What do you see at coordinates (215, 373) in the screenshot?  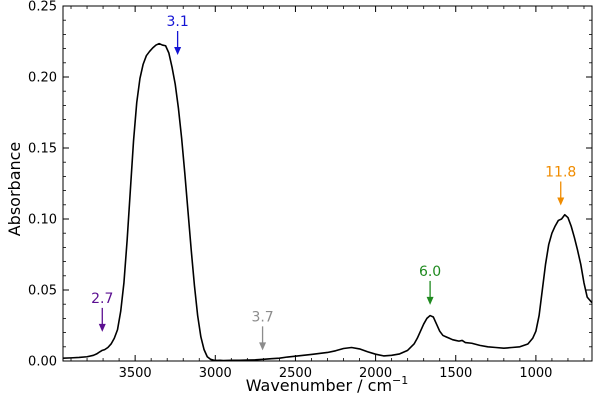 I see `x-tick-label: 3000` at bounding box center [215, 373].